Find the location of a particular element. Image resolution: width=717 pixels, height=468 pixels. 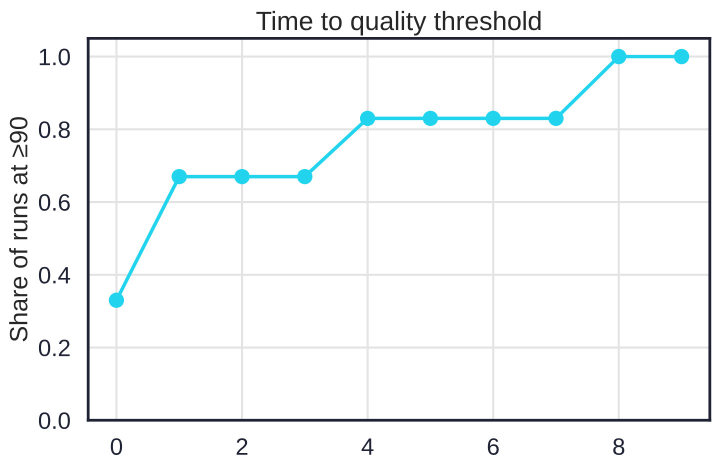

y-tick-label: 0.2 is located at coordinates (54, 348).